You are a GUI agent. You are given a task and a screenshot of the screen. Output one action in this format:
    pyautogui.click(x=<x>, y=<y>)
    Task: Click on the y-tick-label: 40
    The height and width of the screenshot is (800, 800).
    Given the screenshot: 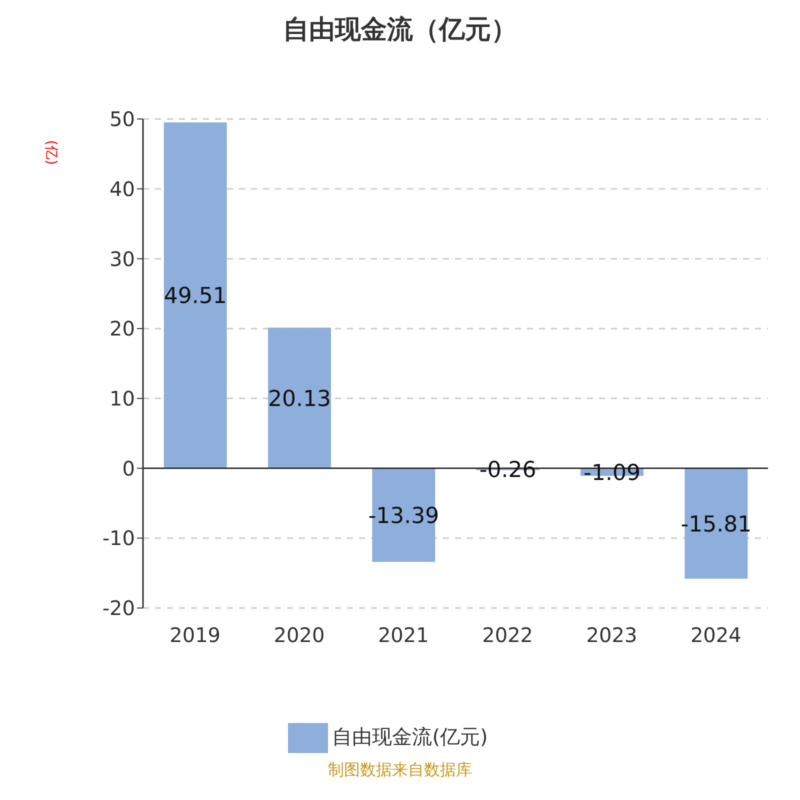 What is the action you would take?
    pyautogui.click(x=122, y=188)
    